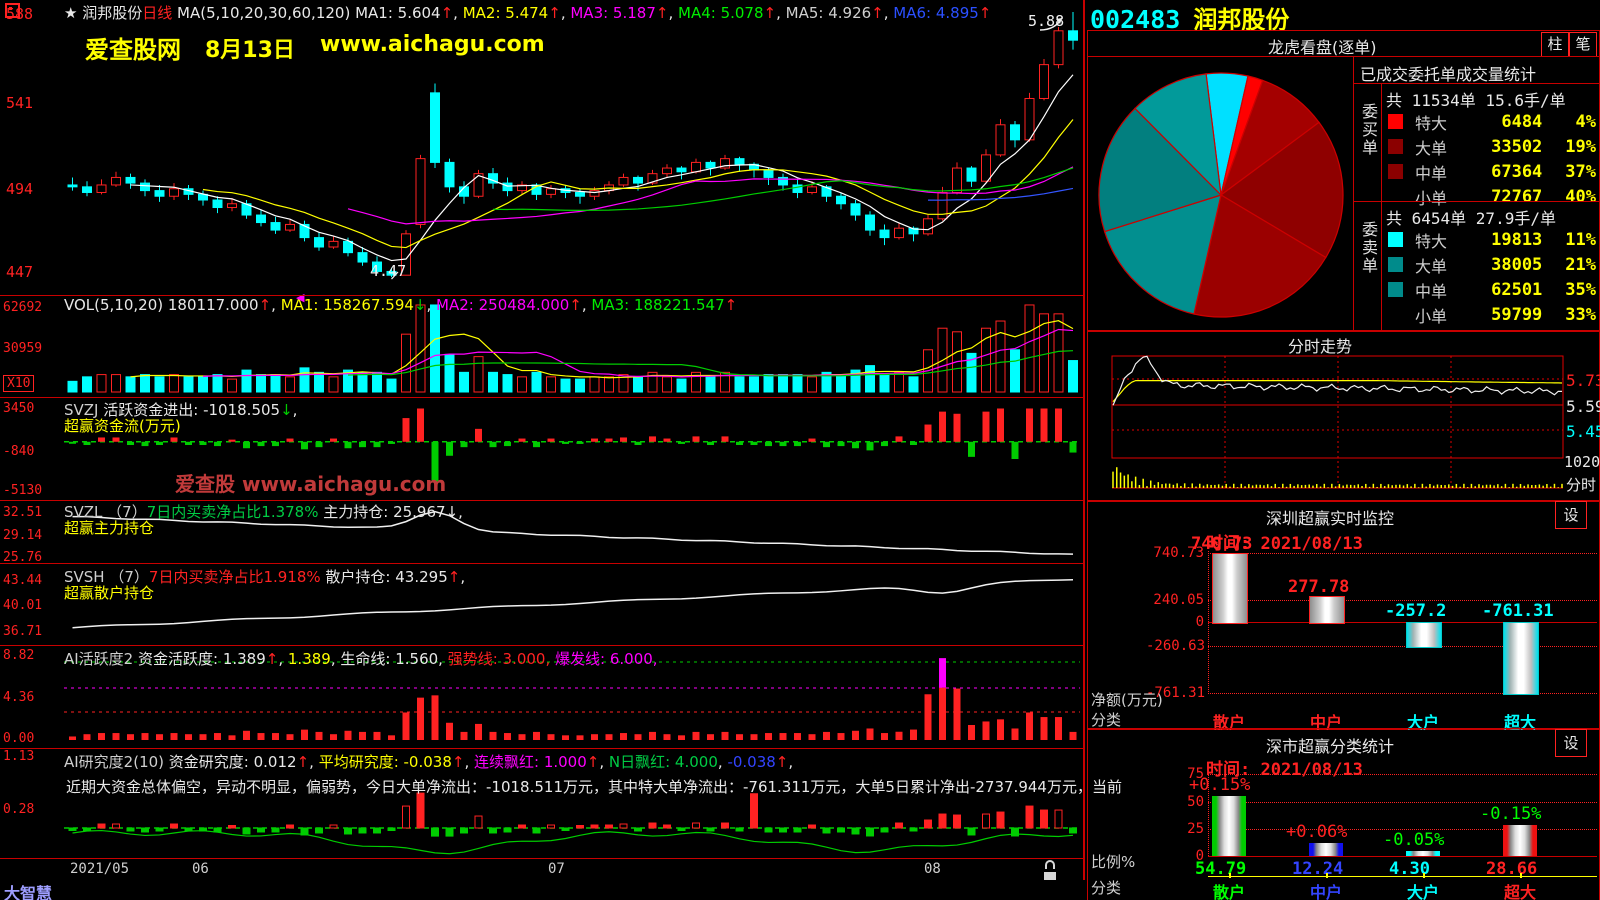 The image size is (1600, 900). Describe the element at coordinates (300, 297) in the screenshot. I see `marker-icon: ◀` at that location.